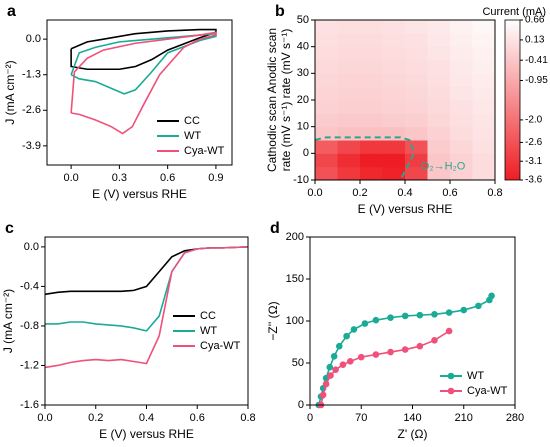  What do you see at coordinates (147, 289) in the screenshot?
I see `series-line` at bounding box center [147, 289].